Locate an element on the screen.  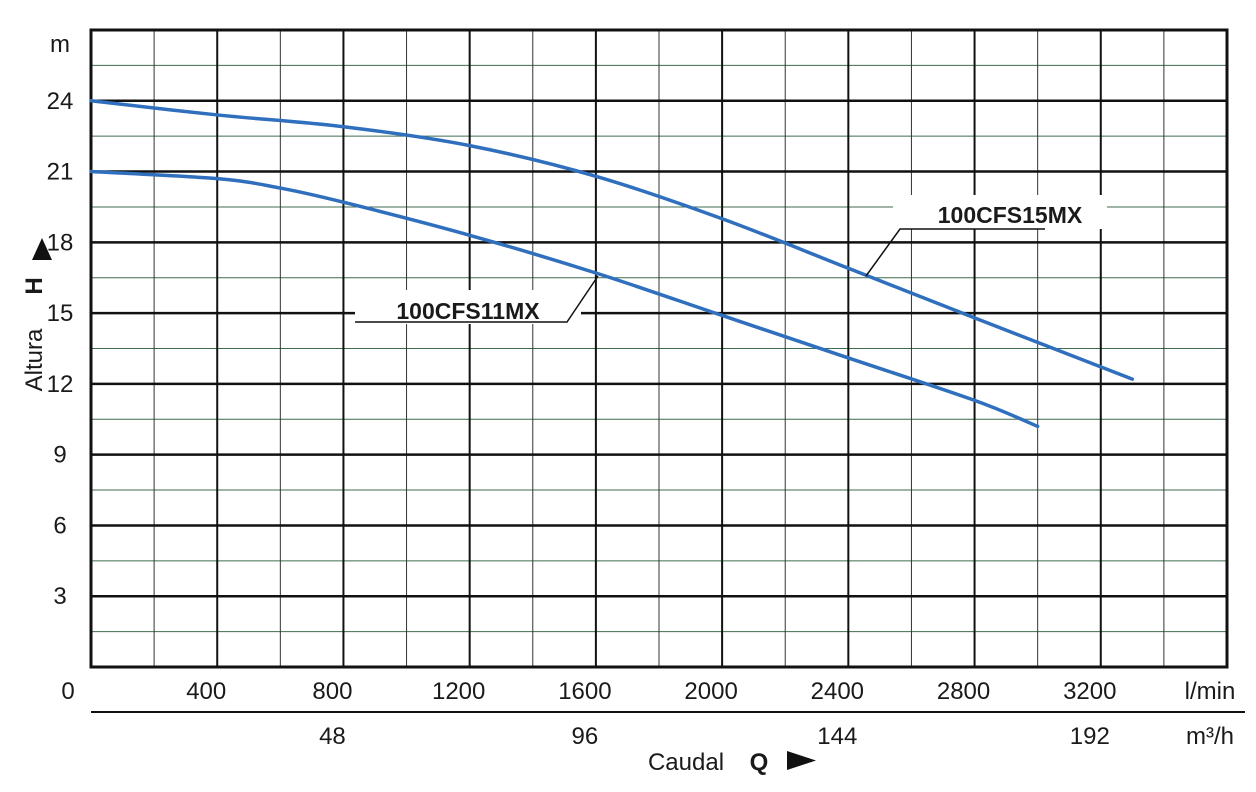
x2-tick-labels: 48 96 144 192 is located at coordinates (714, 736).